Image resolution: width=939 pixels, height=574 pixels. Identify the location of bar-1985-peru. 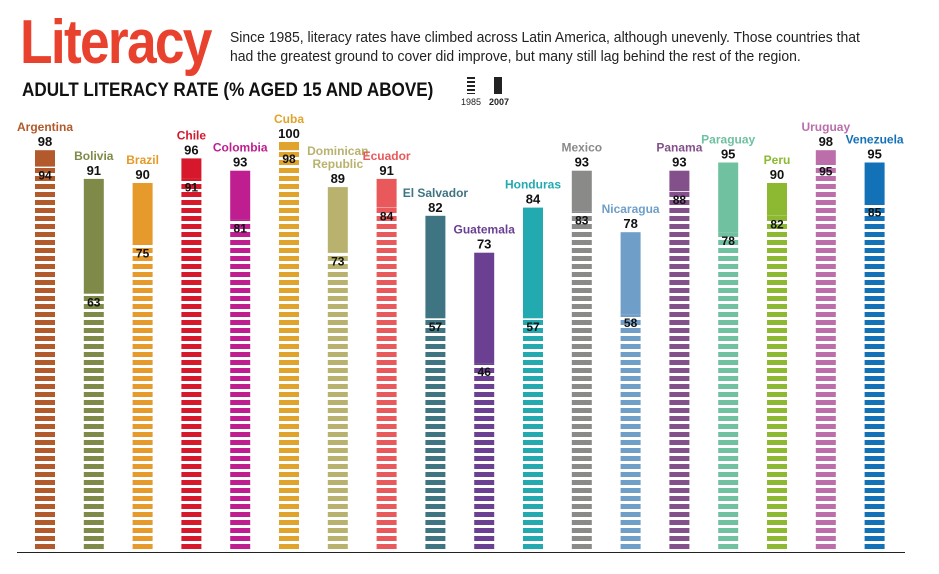
(777, 384).